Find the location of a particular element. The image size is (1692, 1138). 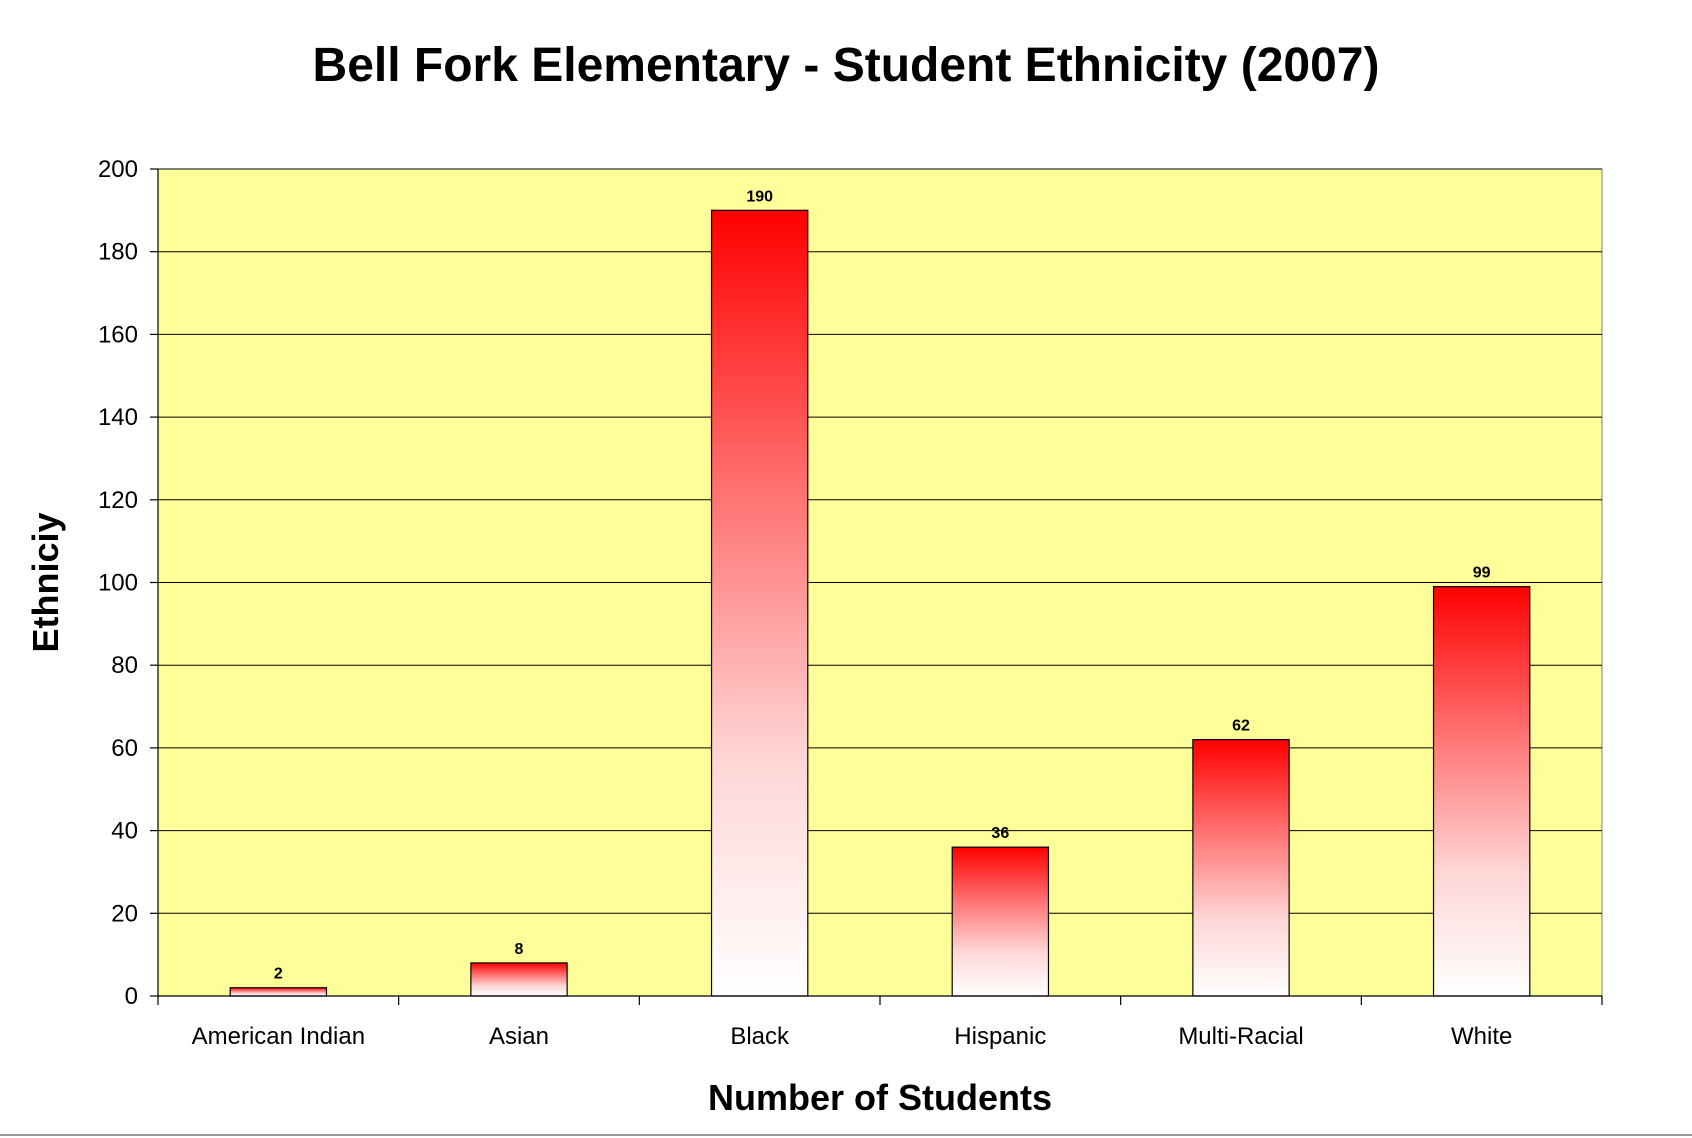

x-axis-title: Number of Students is located at coordinates (880, 1097).